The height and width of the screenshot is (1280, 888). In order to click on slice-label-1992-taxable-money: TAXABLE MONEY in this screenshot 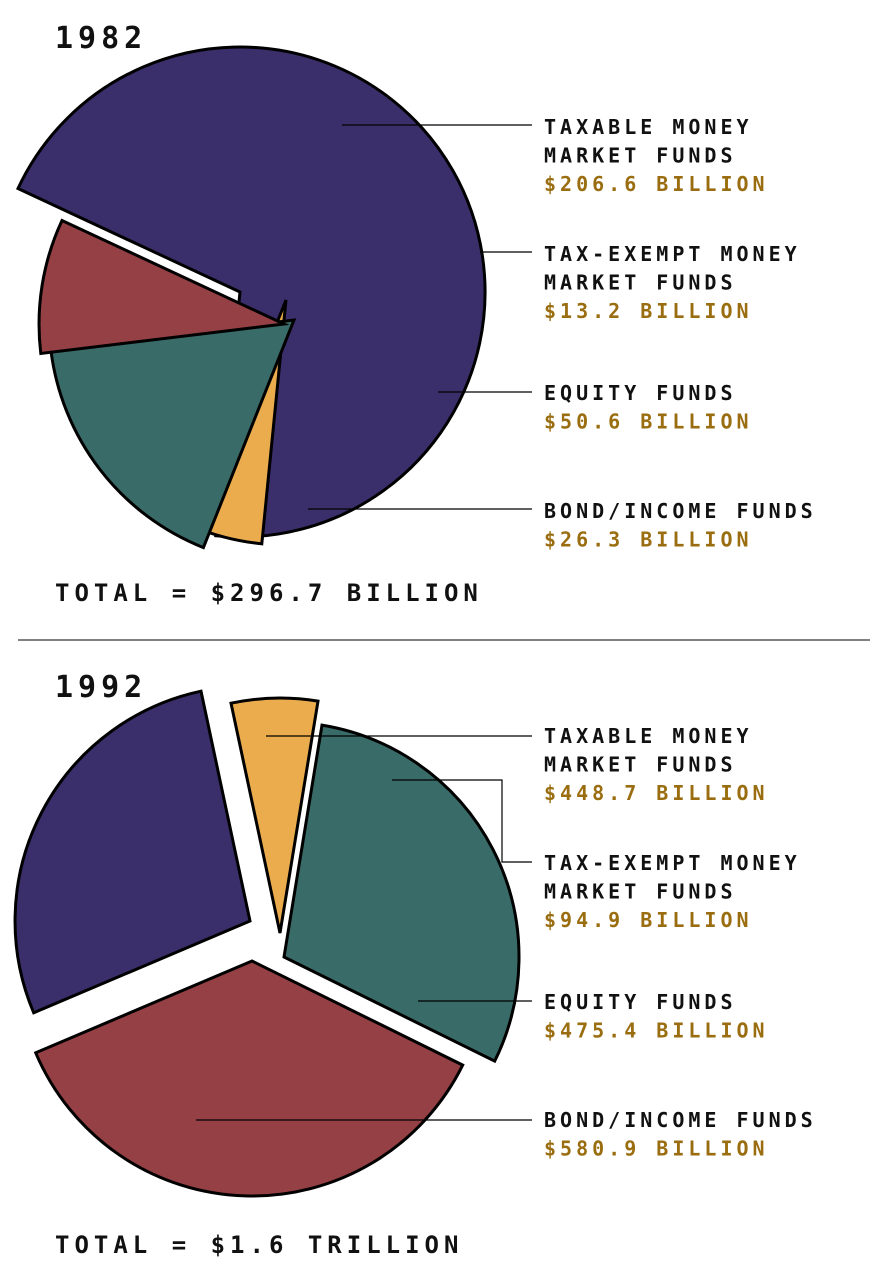, I will do `click(648, 736)`.